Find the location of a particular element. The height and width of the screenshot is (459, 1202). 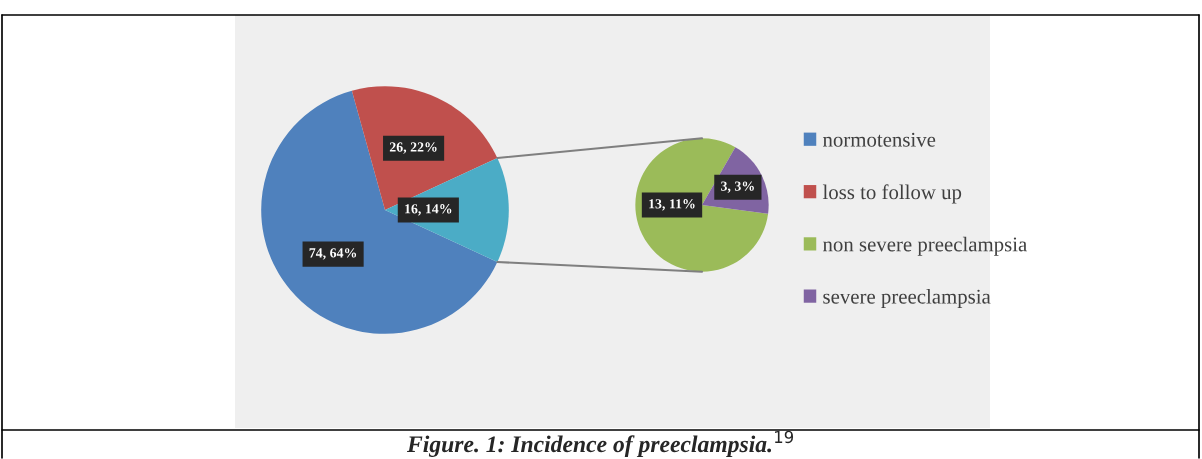

legend-label: non severe preeclampsia is located at coordinates (924, 246).